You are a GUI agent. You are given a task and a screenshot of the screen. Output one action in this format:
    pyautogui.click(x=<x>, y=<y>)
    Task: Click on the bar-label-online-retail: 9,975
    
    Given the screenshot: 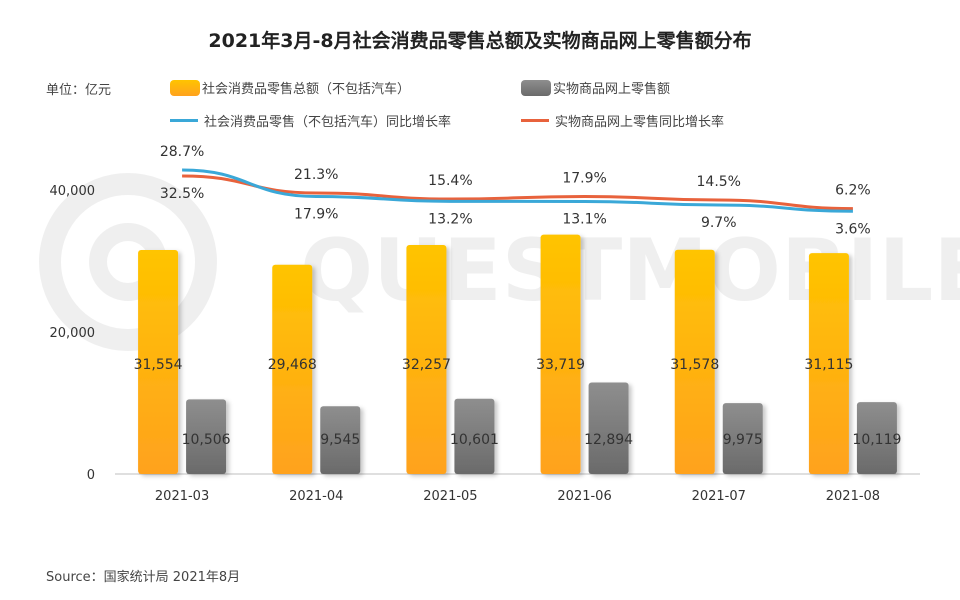 What is the action you would take?
    pyautogui.click(x=743, y=440)
    